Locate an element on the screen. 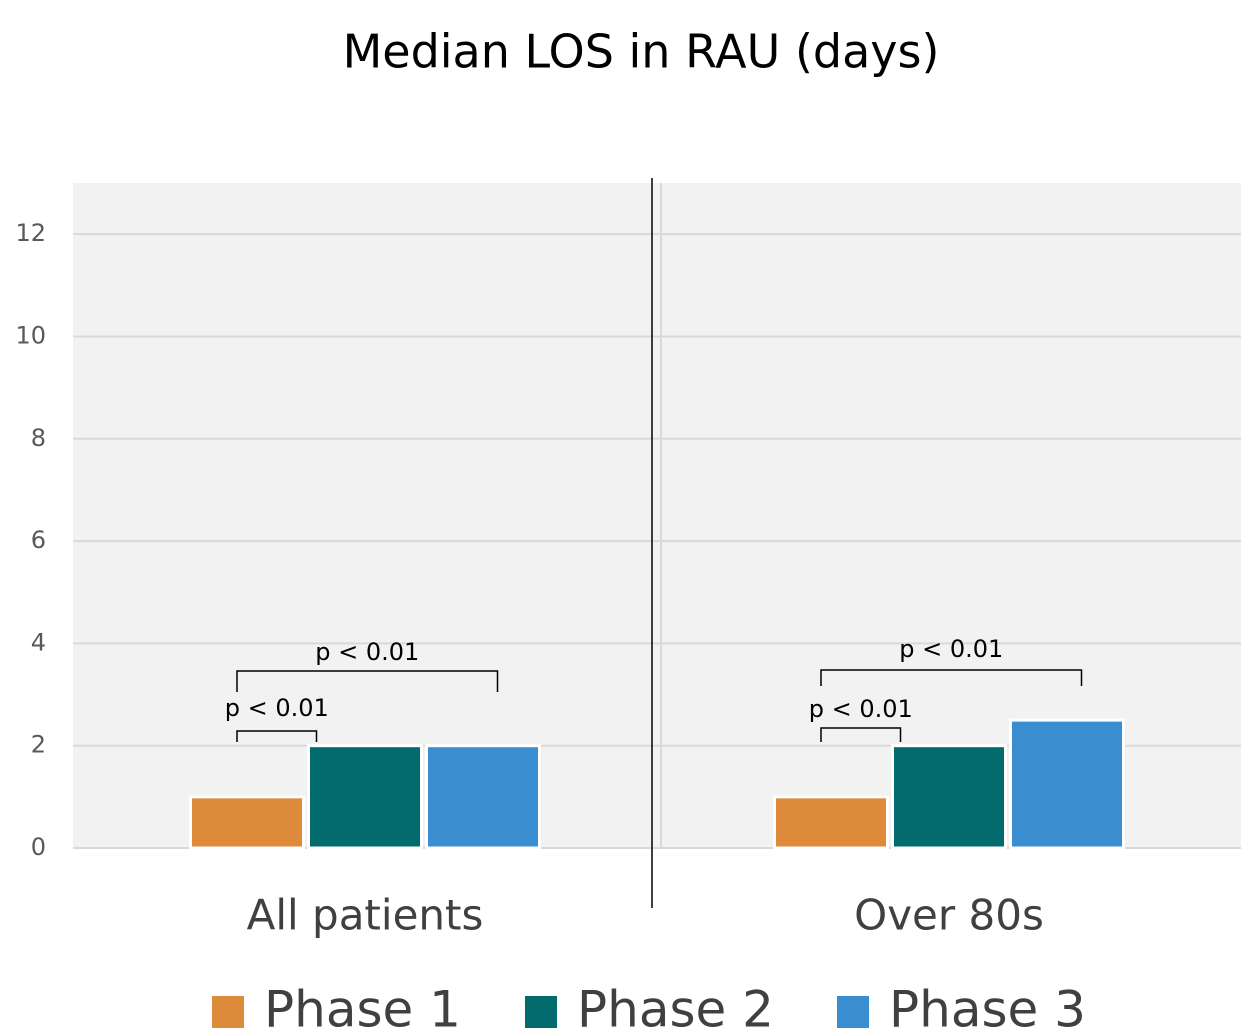 Image resolution: width=1241 pixels, height=1035 pixels. x-tick-label: All patients is located at coordinates (365, 915).